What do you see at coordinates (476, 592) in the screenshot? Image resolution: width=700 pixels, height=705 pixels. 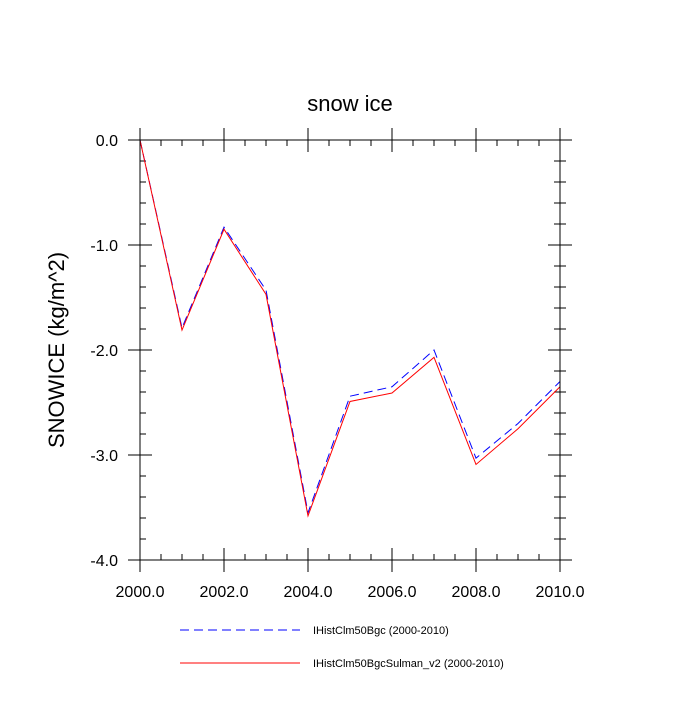 I see `x-tick-label: 2008.0` at bounding box center [476, 592].